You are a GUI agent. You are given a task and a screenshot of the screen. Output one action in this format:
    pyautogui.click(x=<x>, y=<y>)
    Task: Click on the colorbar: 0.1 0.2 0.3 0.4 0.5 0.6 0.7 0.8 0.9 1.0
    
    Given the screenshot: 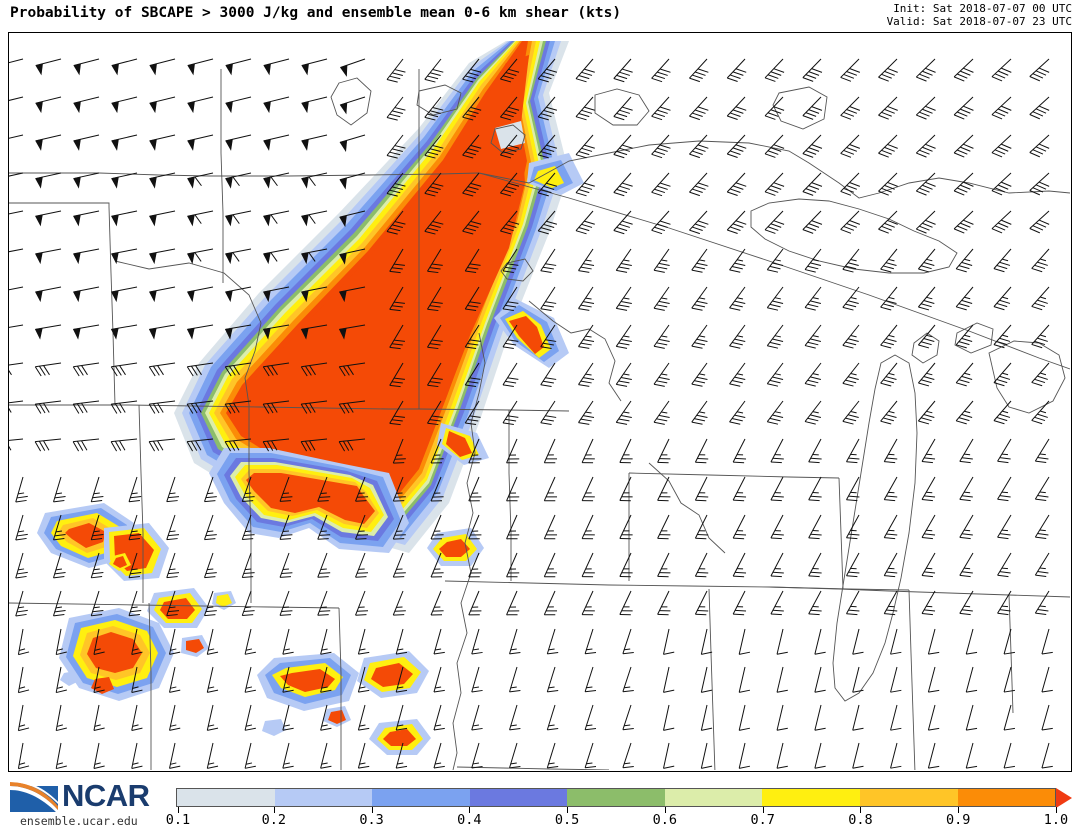 What is the action you would take?
    pyautogui.click(x=619, y=809)
    